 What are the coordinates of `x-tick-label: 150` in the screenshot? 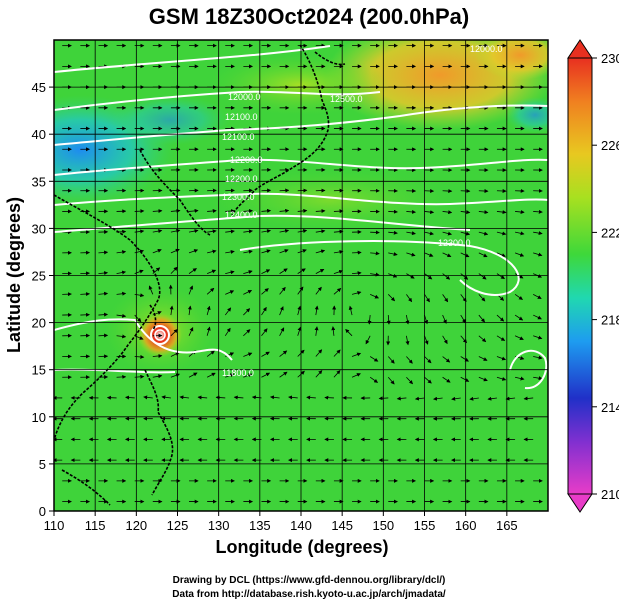 It's located at (383, 525).